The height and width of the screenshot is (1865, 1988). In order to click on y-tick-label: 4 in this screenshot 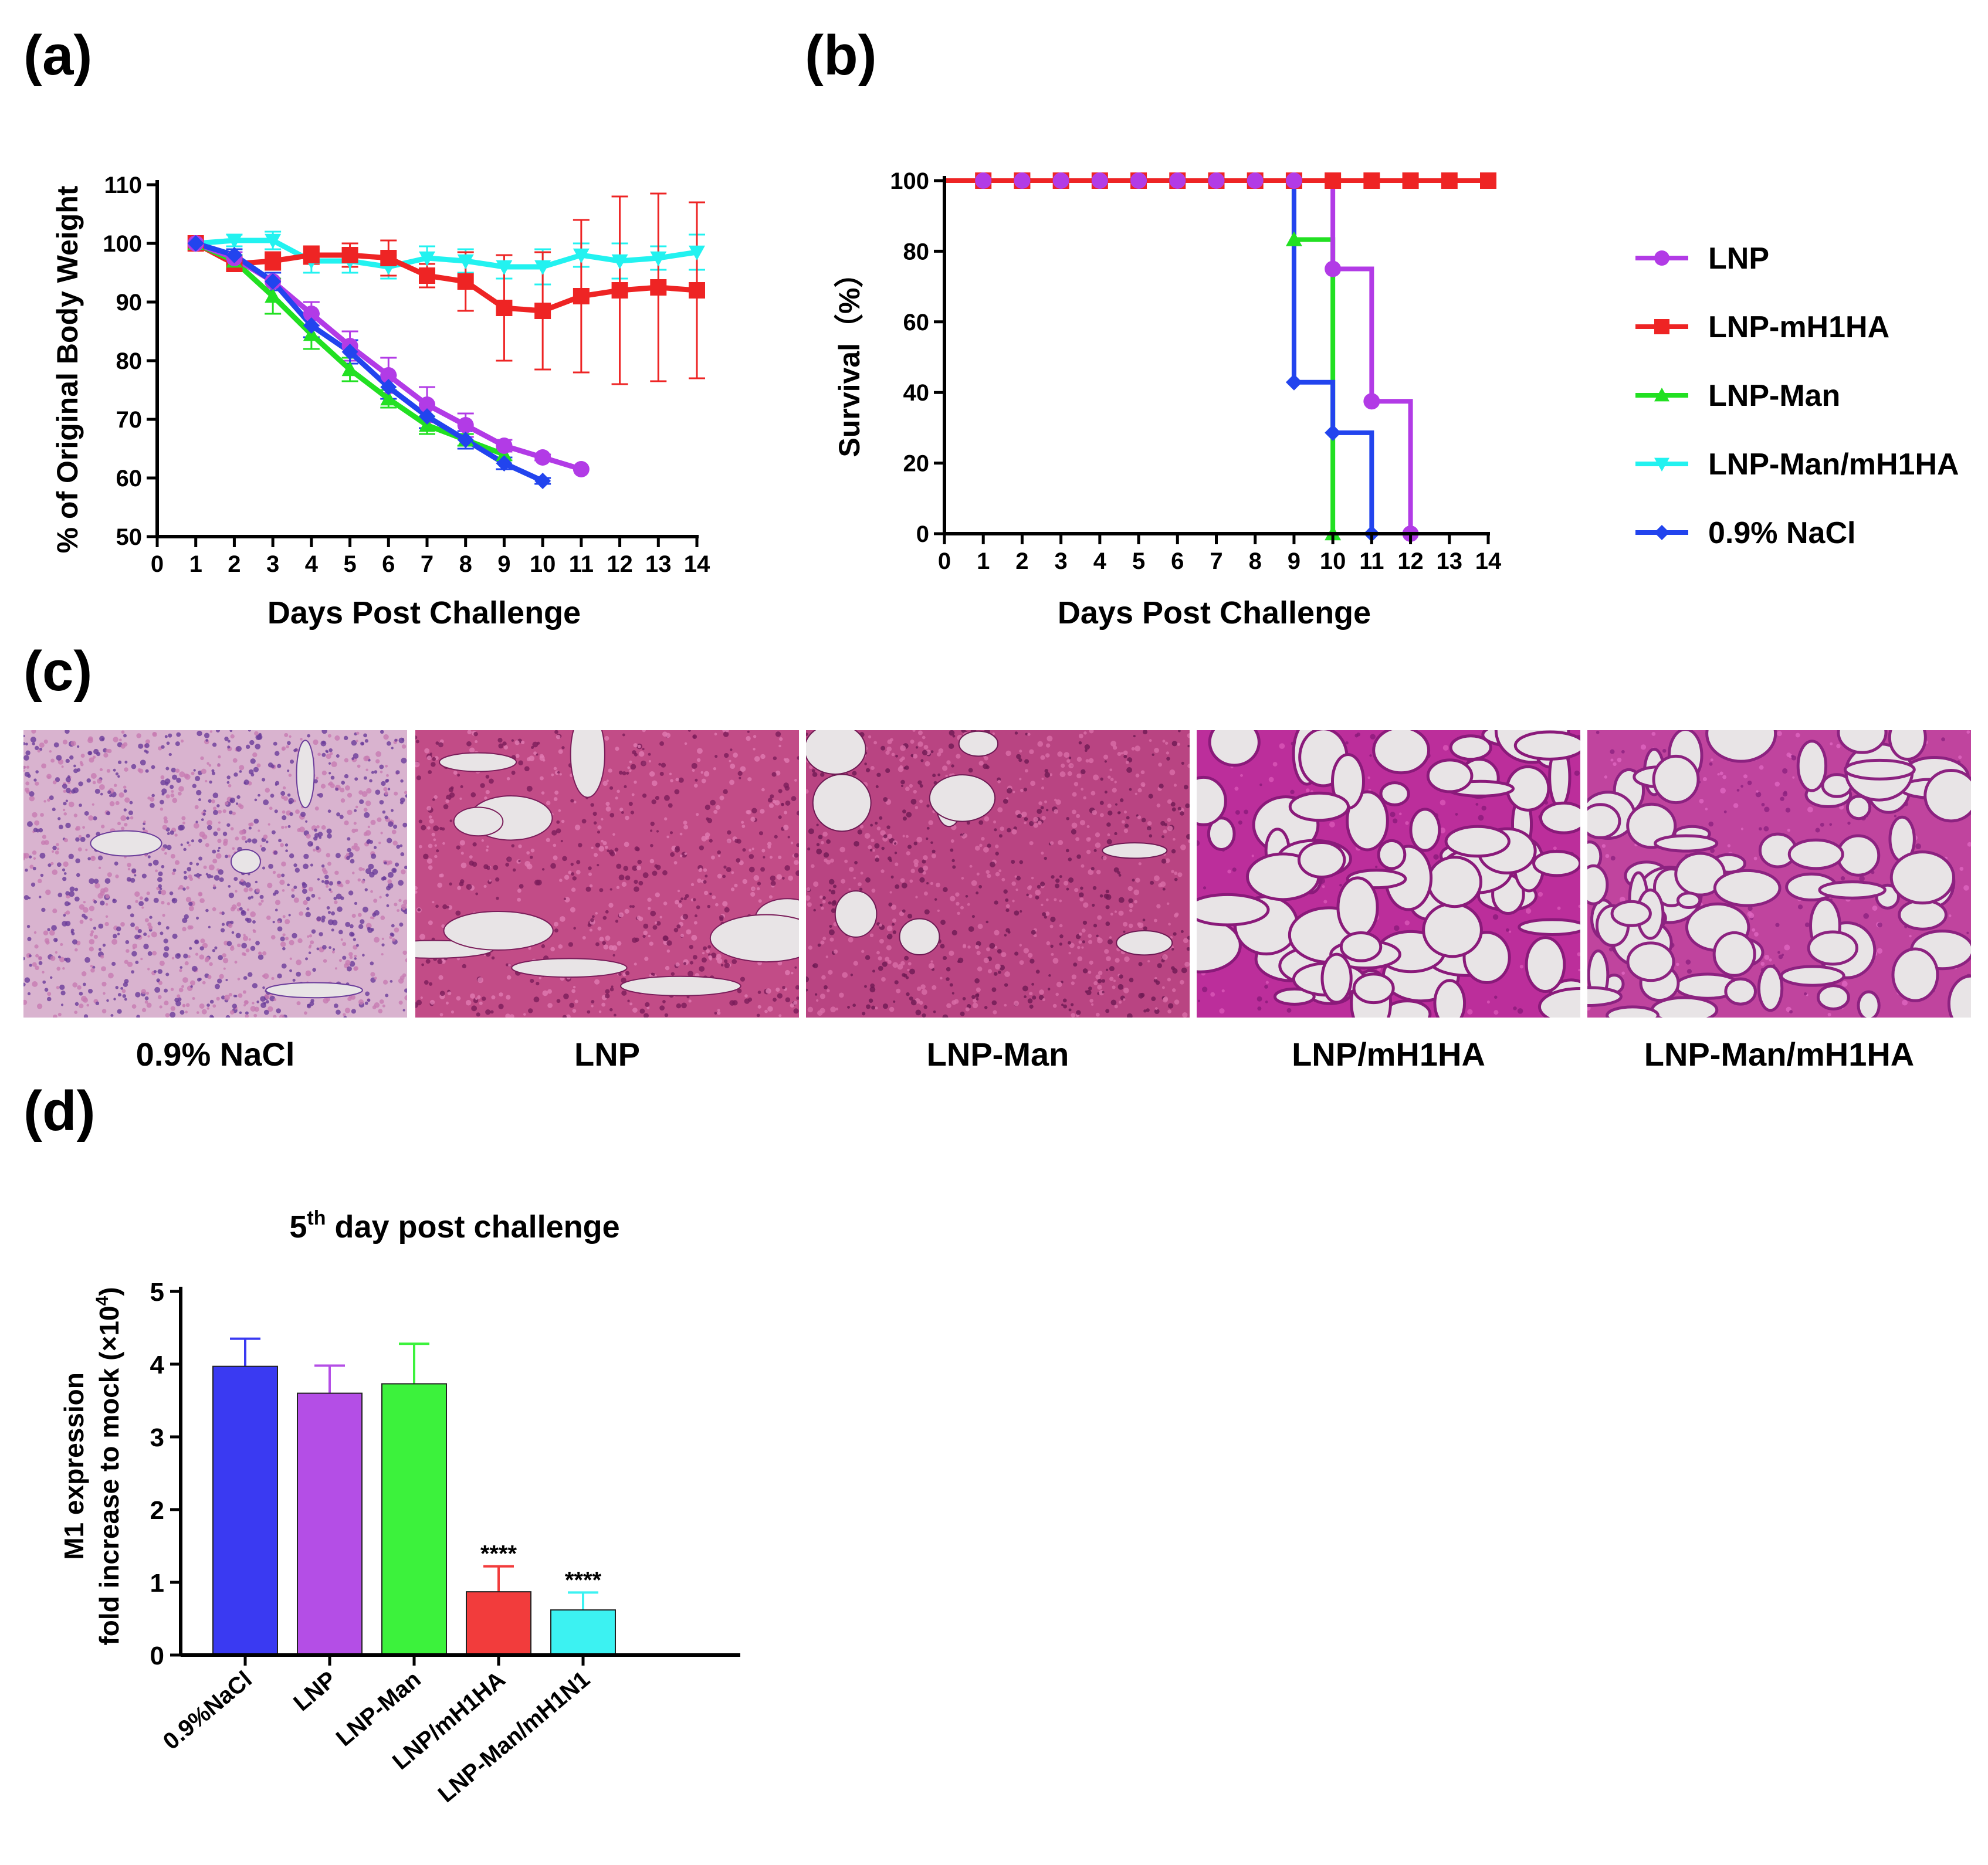, I will do `click(158, 1365)`.